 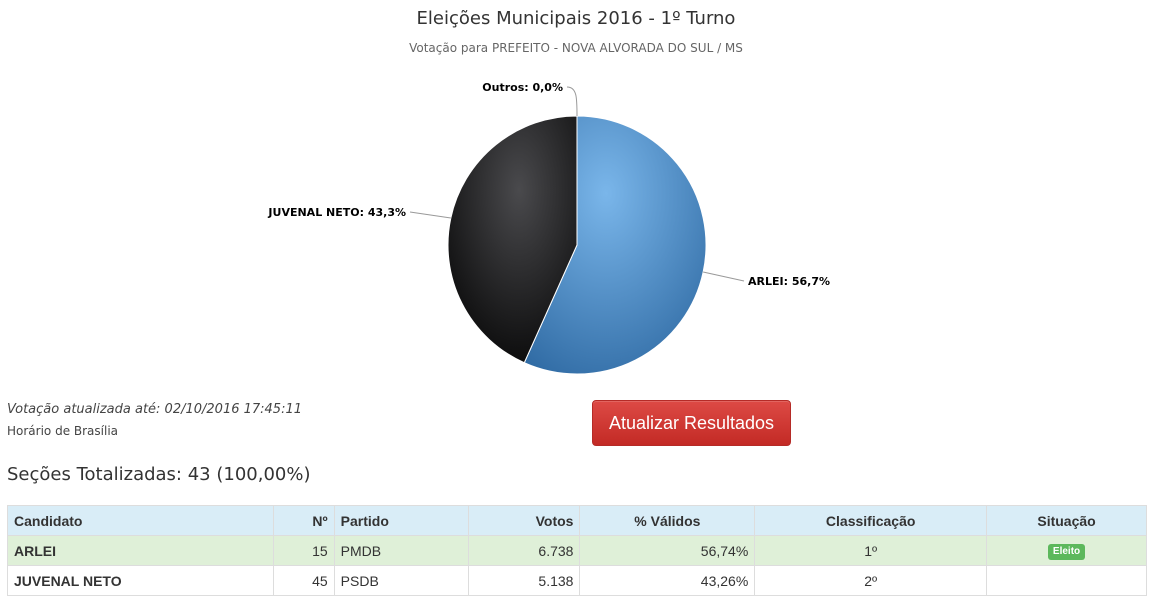 I want to click on candidate-valid-pct: 56,74%, so click(x=667, y=550).